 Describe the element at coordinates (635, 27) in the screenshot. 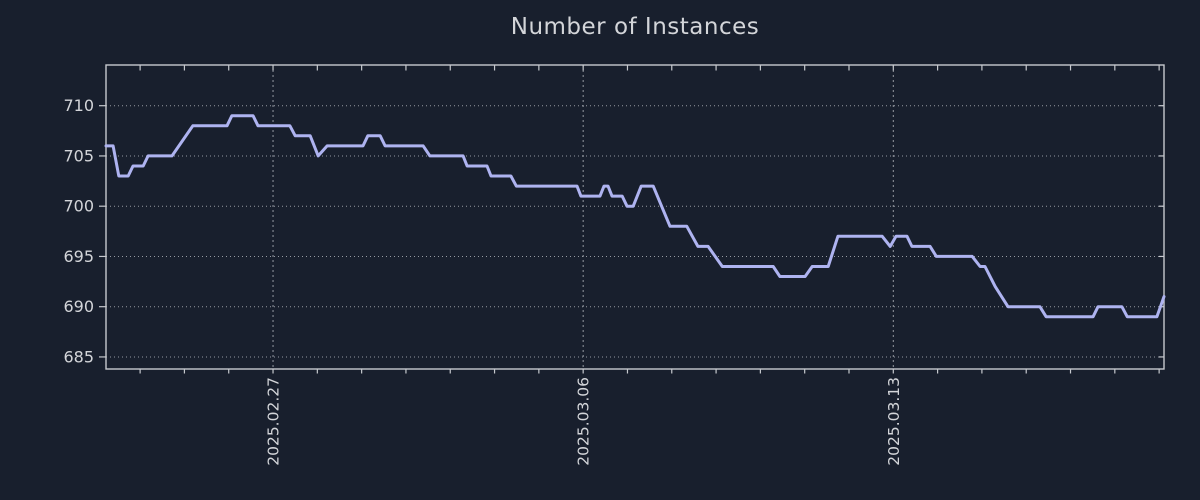

I see `chart-title: Number of Instances` at that location.